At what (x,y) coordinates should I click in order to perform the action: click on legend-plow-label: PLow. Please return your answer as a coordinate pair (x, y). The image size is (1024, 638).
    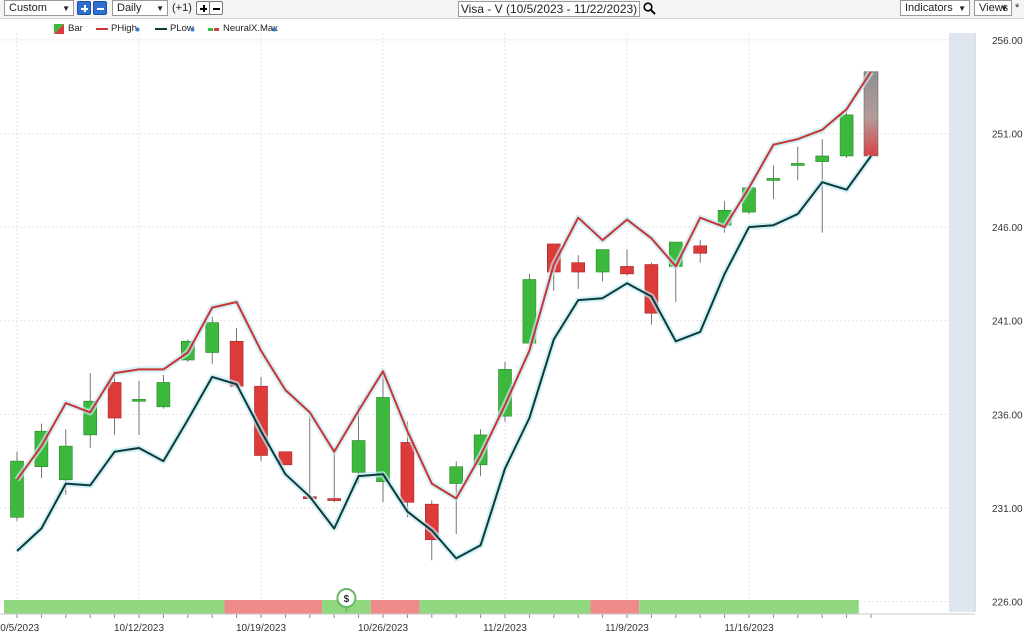
    Looking at the image, I should click on (182, 28).